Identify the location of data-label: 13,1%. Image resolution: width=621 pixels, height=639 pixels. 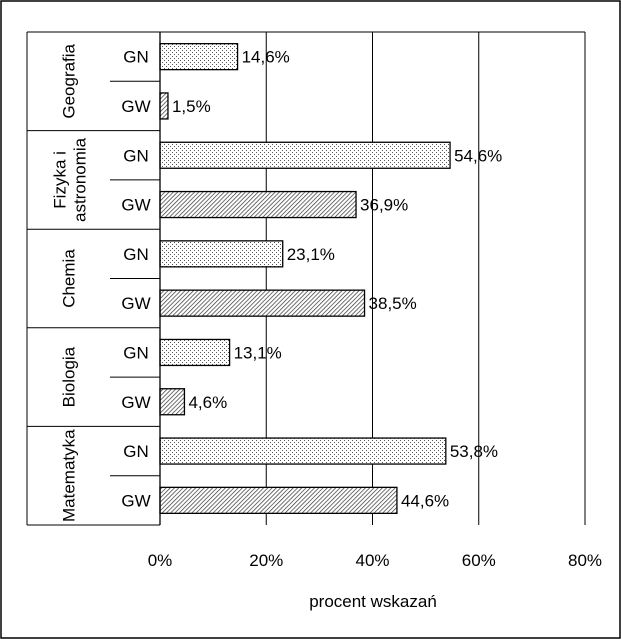
(258, 352).